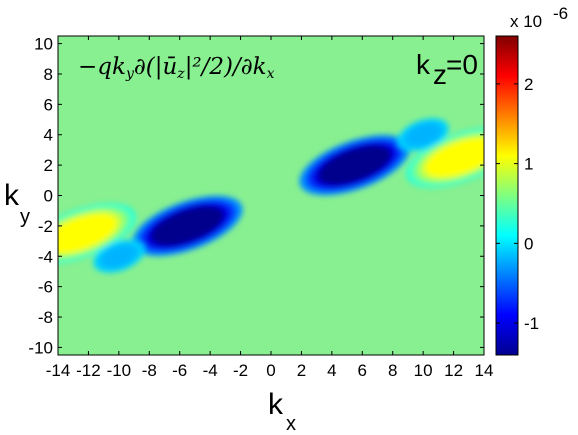  What do you see at coordinates (48, 196) in the screenshot?
I see `y-tick-label: 0` at bounding box center [48, 196].